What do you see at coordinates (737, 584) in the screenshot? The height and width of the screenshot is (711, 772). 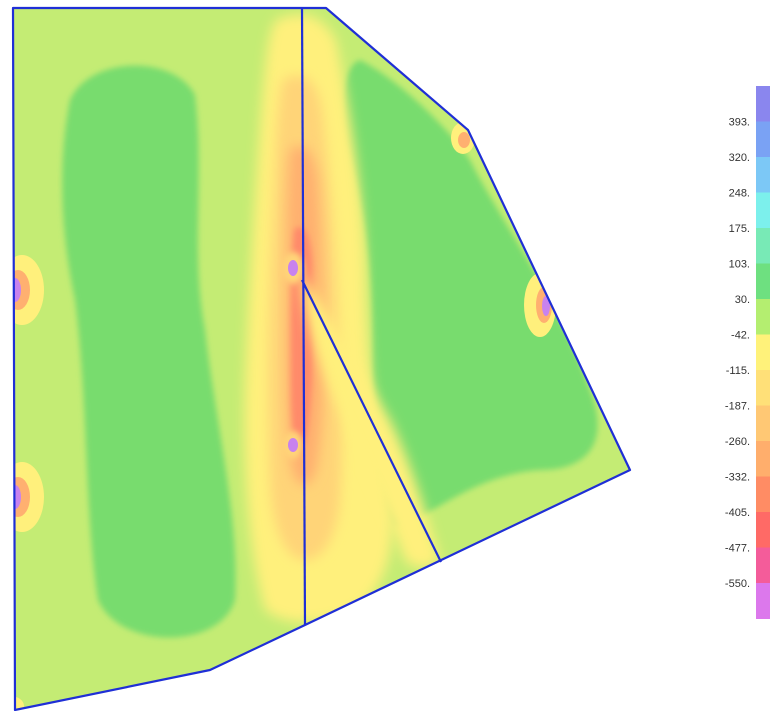 I see `legend-label: -550.` at bounding box center [737, 584].